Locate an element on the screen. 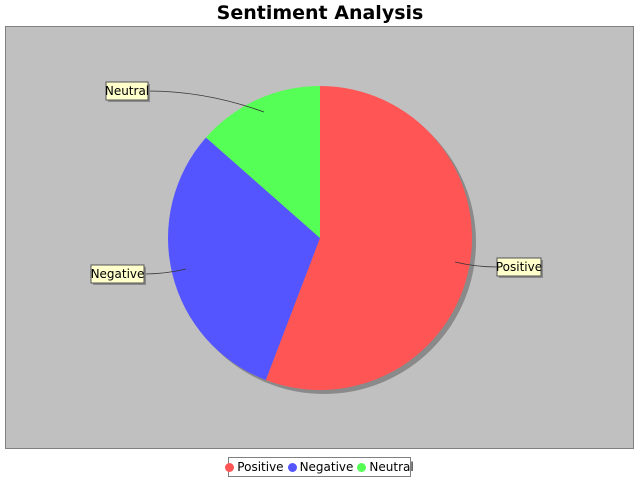 The width and height of the screenshot is (640, 480). label-text-positive: Positive is located at coordinates (519, 267).